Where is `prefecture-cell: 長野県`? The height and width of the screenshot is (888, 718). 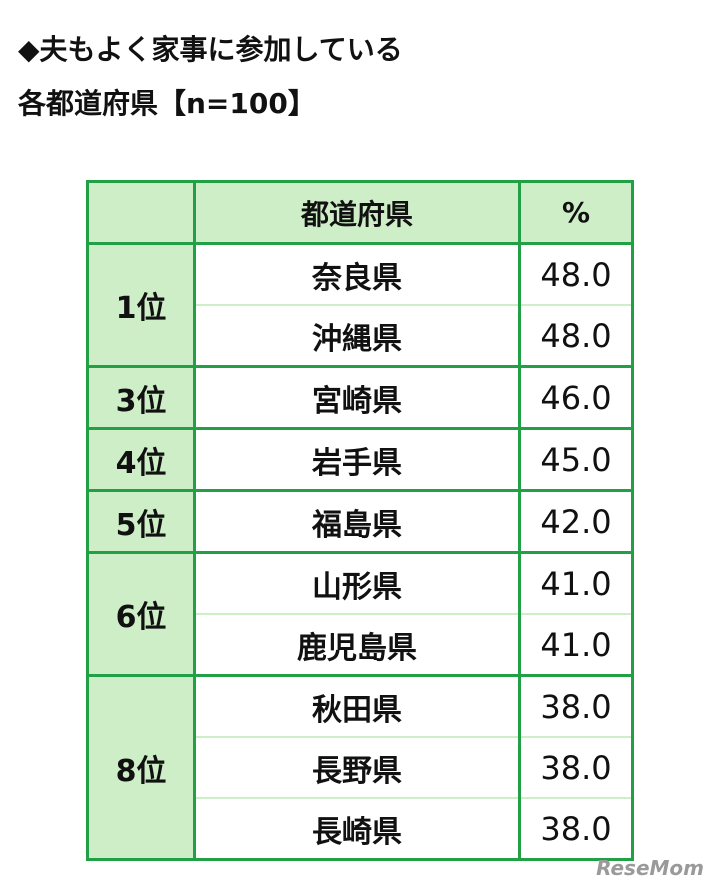 prefecture-cell: 長野県 is located at coordinates (356, 767).